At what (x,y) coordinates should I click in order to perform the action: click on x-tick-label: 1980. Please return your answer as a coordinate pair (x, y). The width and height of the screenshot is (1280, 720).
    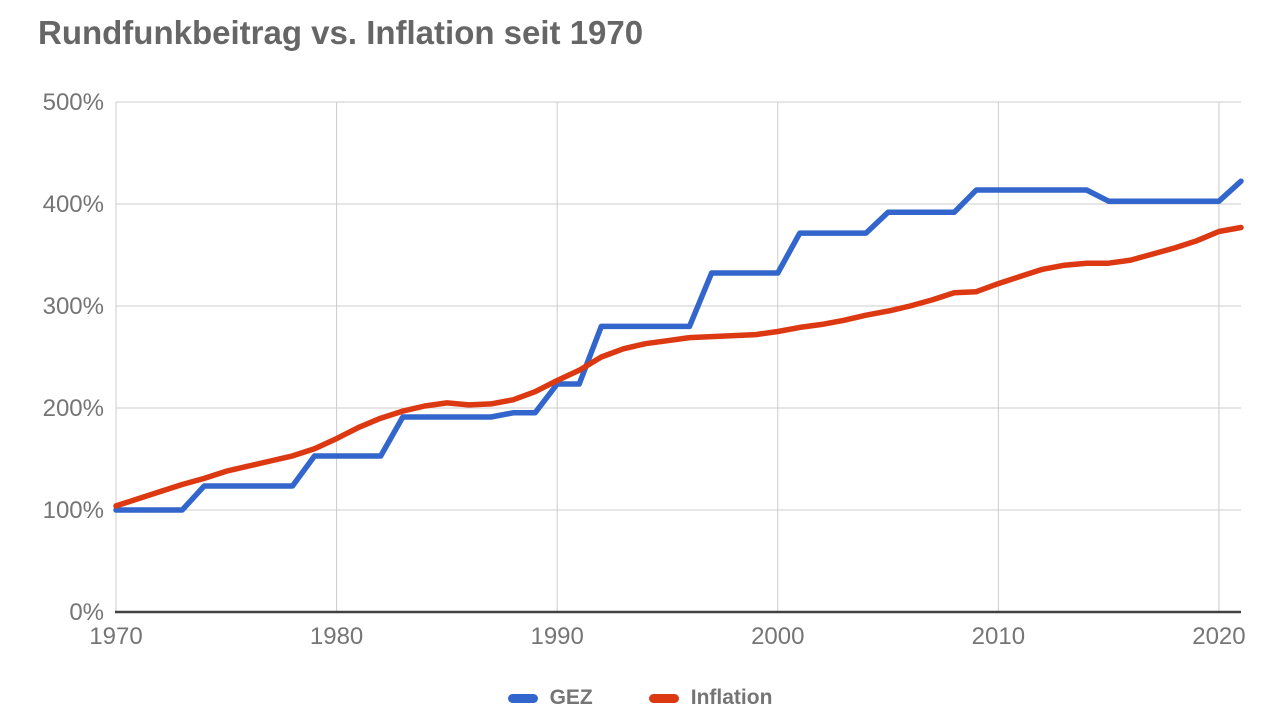
    Looking at the image, I should click on (336, 636).